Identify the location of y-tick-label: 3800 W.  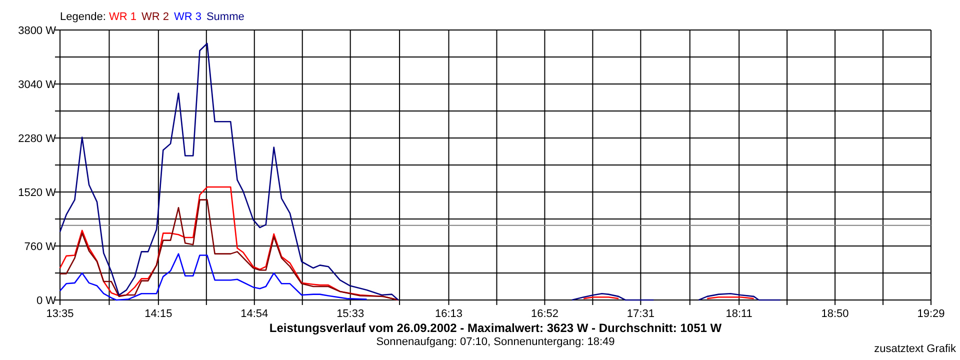
(37, 31).